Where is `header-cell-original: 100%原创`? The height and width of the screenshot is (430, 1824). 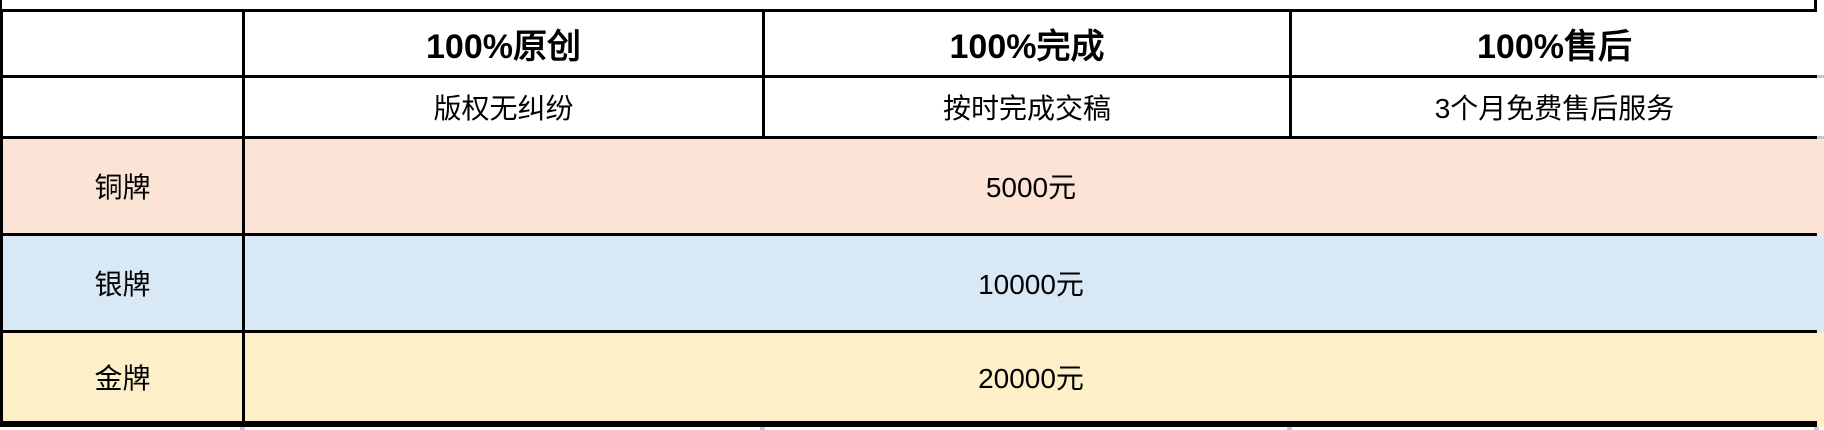
header-cell-original: 100%原创 is located at coordinates (503, 43).